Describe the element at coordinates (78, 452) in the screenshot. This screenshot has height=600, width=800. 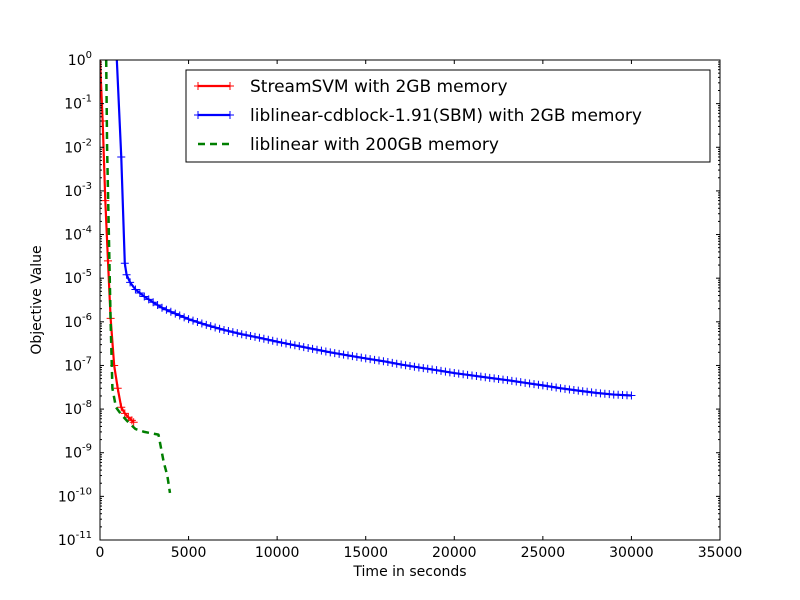
I see `y-tick-label: 10⁻⁹` at that location.